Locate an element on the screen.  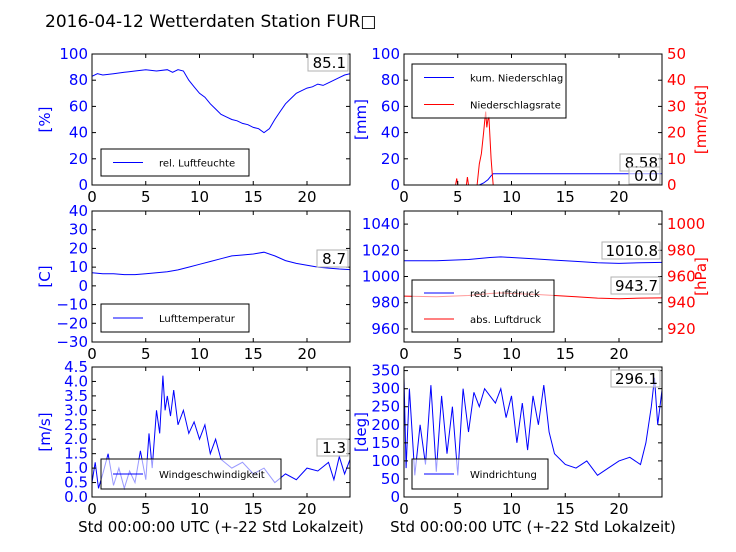
legend-entry: rel. Luftfeuchte is located at coordinates (197, 164).